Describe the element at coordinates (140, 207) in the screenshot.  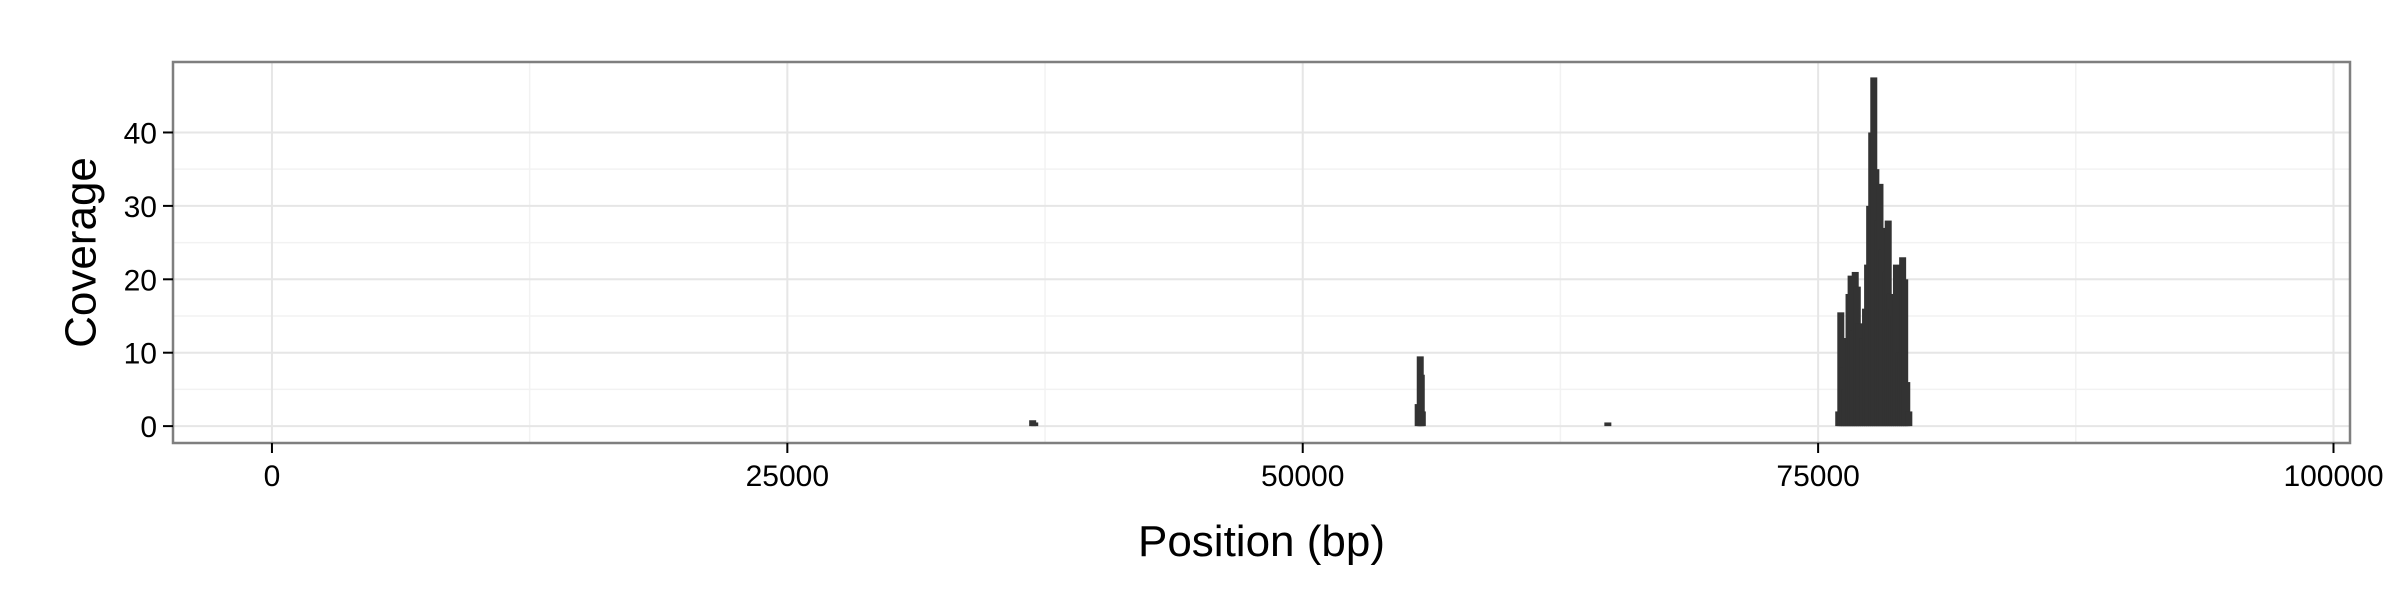
I see `y-tick-label: 30` at that location.